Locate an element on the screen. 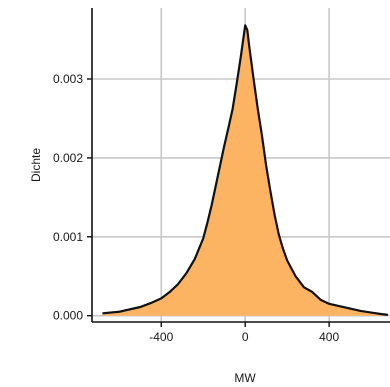  y-tick-label-1: 0.001 is located at coordinates (68, 237).